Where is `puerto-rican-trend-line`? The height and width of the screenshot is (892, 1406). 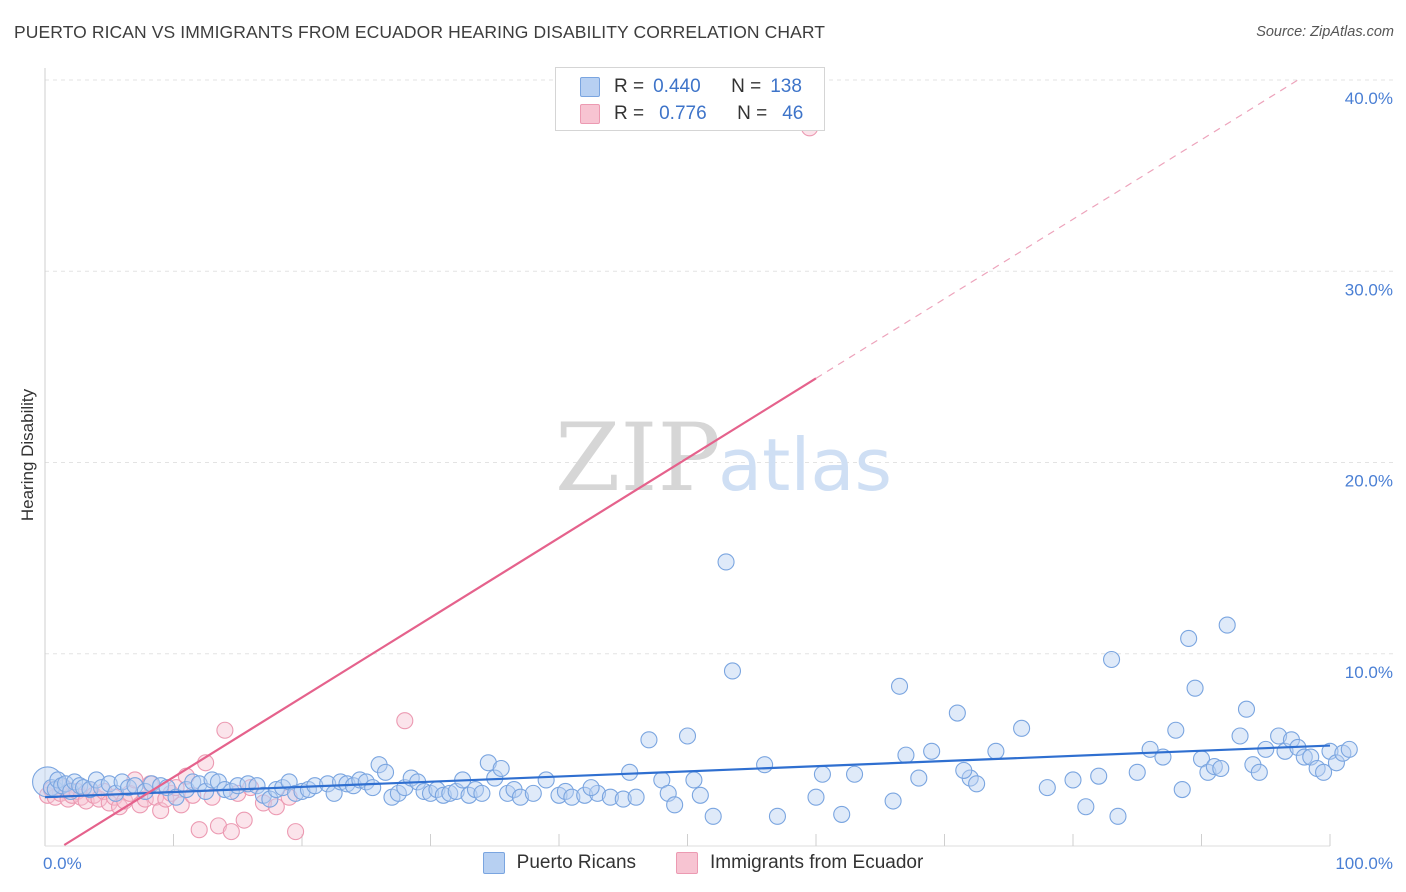 puerto-rican-trend-line is located at coordinates (687, 771).